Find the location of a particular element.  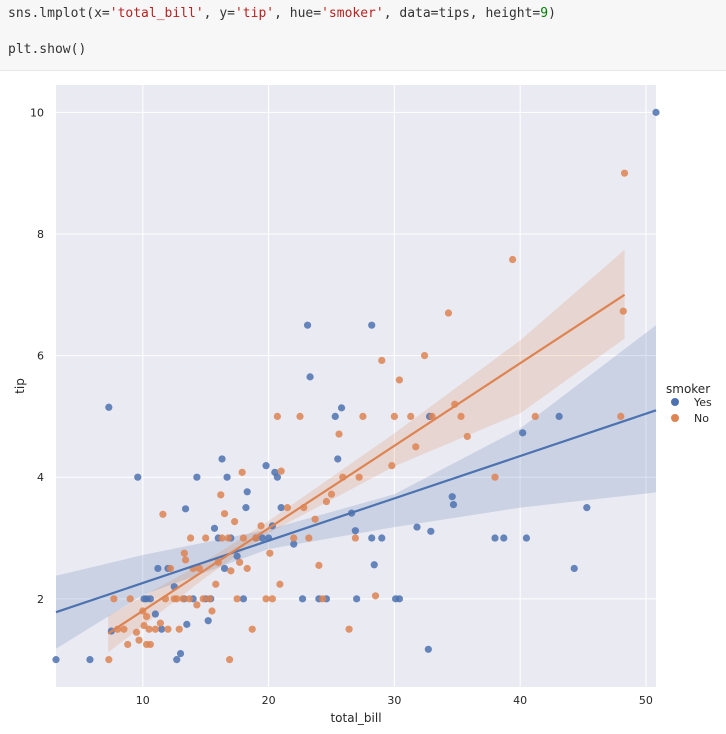

x-tick-labels: 10 20 30 40 50 is located at coordinates (394, 700).